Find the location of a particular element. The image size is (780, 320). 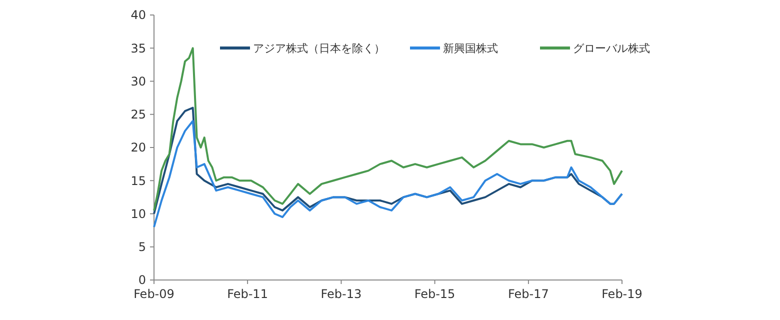

x-tick-label: Feb-15 is located at coordinates (435, 294).